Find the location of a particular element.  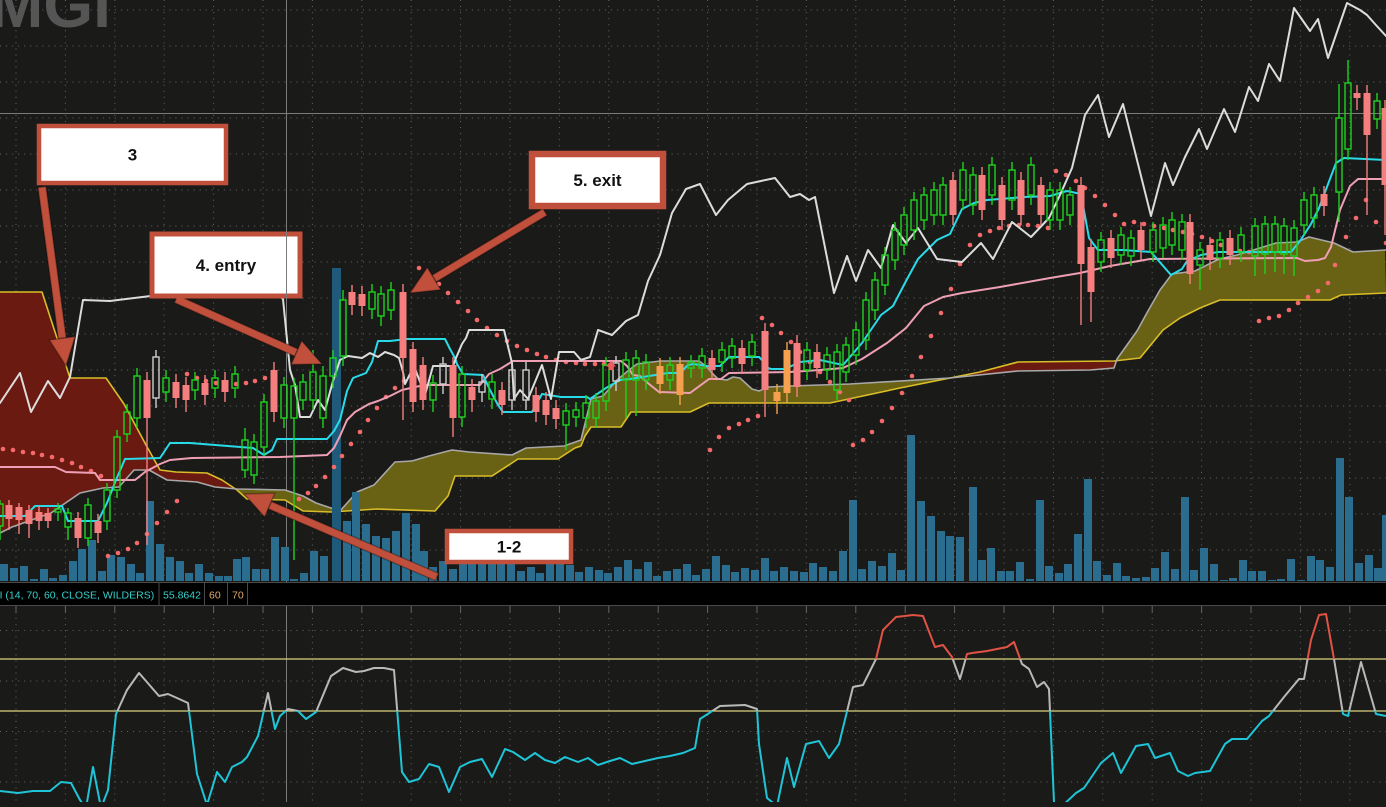

svg-text: 55.8642 is located at coordinates (182, 596).